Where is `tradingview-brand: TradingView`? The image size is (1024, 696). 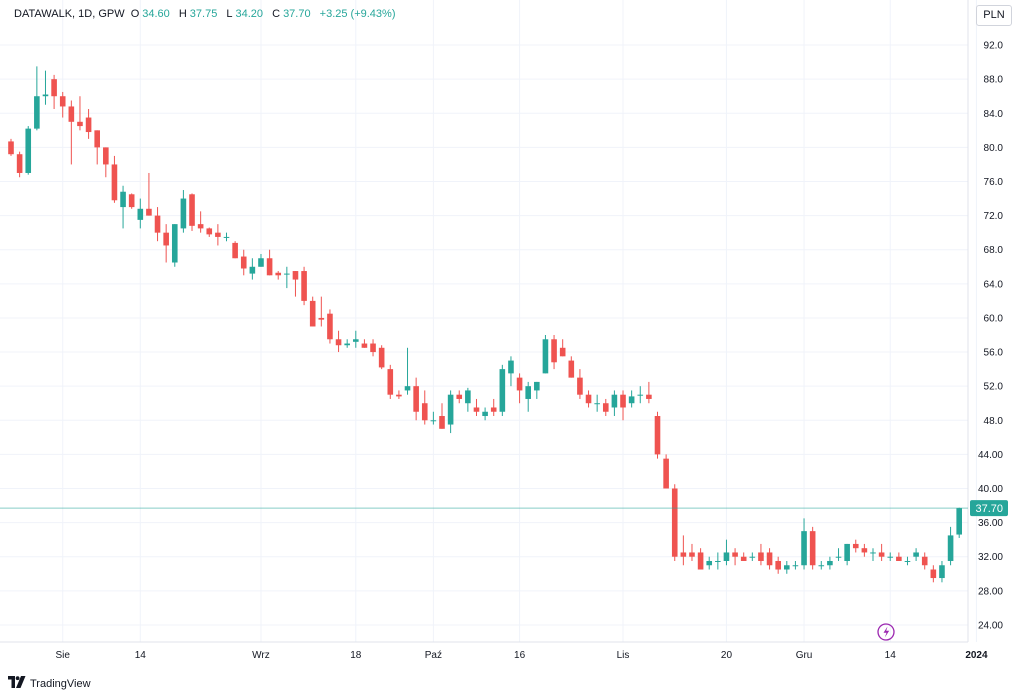
tradingview-brand: TradingView is located at coordinates (49, 683).